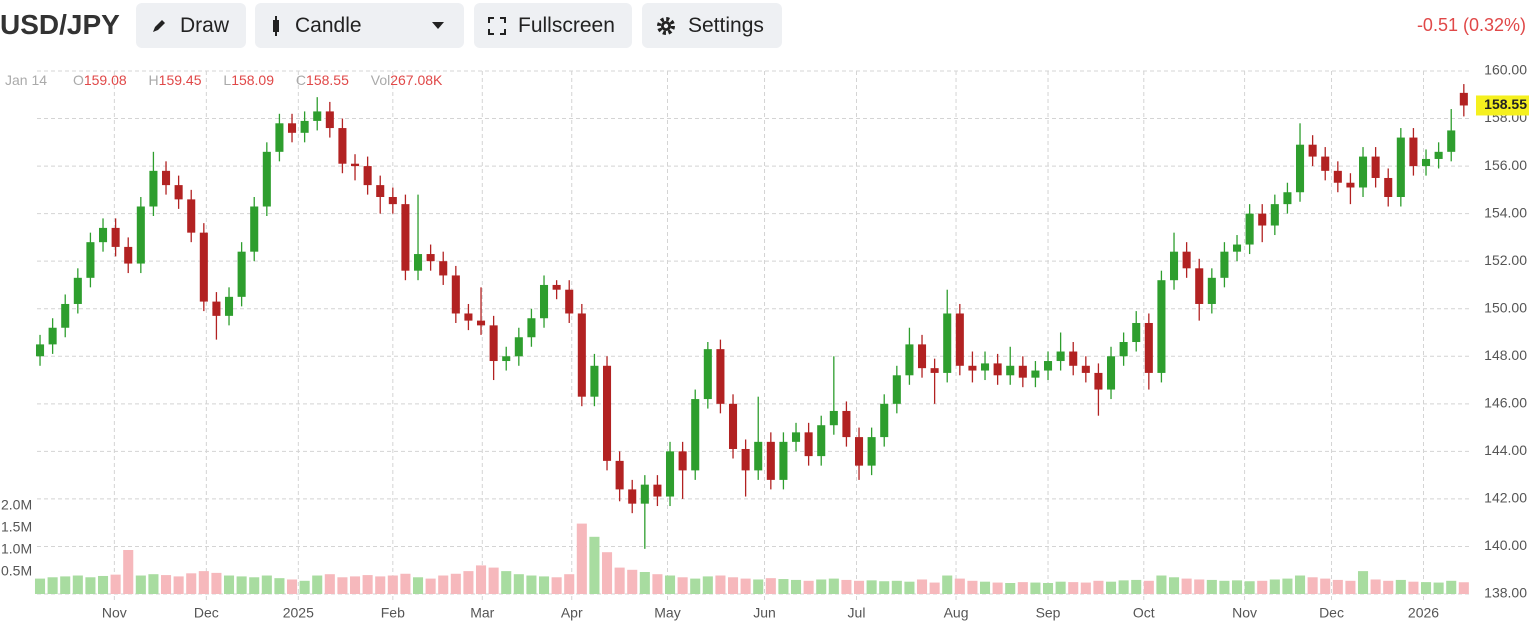 This screenshot has width=1536, height=638. What do you see at coordinates (572, 613) in the screenshot?
I see `x-tick-label: Apr` at bounding box center [572, 613].